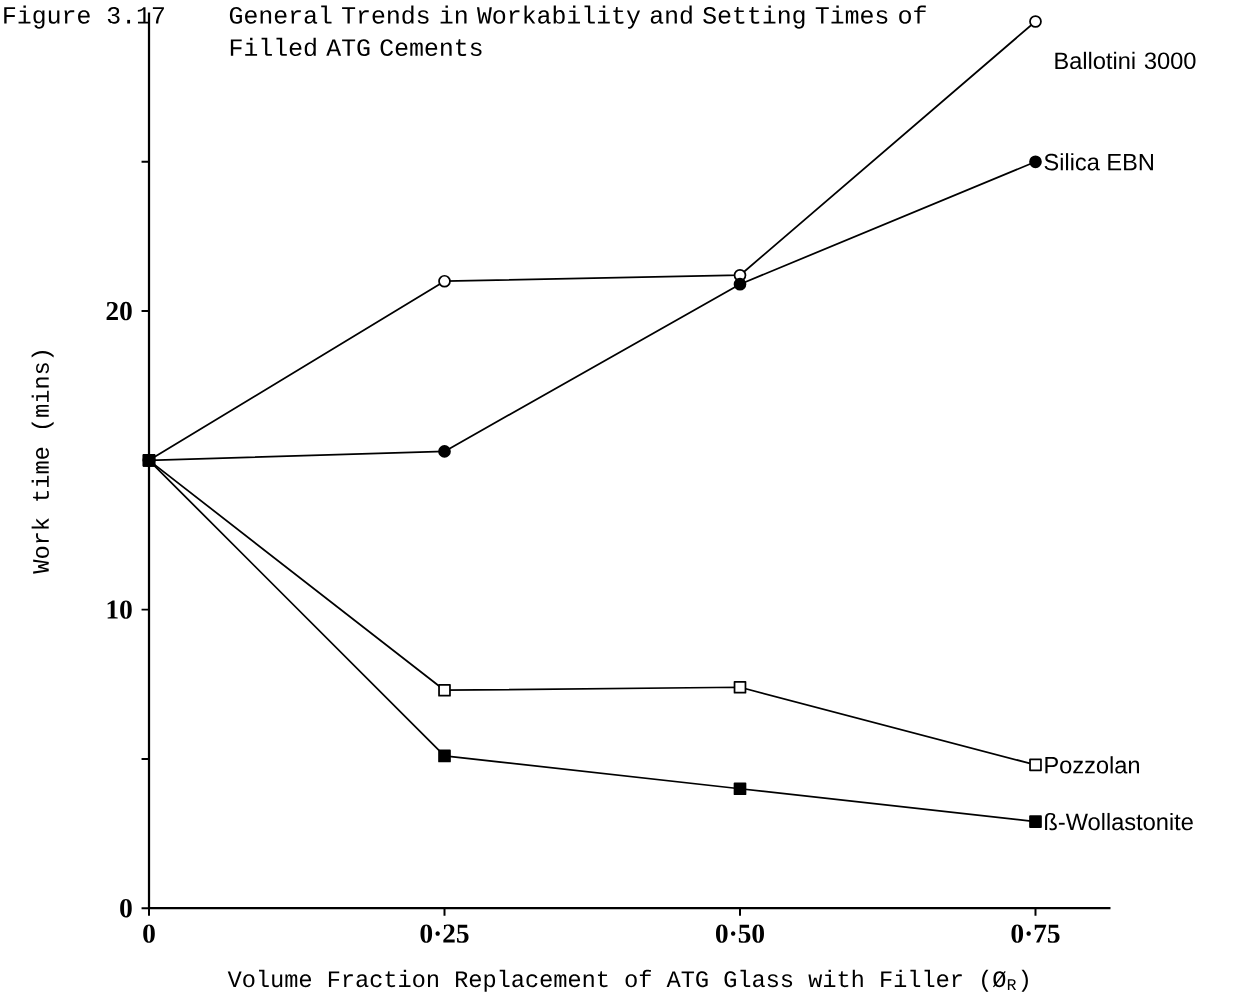  What do you see at coordinates (1092, 765) in the screenshot?
I see `series-label: Pozzolan` at bounding box center [1092, 765].